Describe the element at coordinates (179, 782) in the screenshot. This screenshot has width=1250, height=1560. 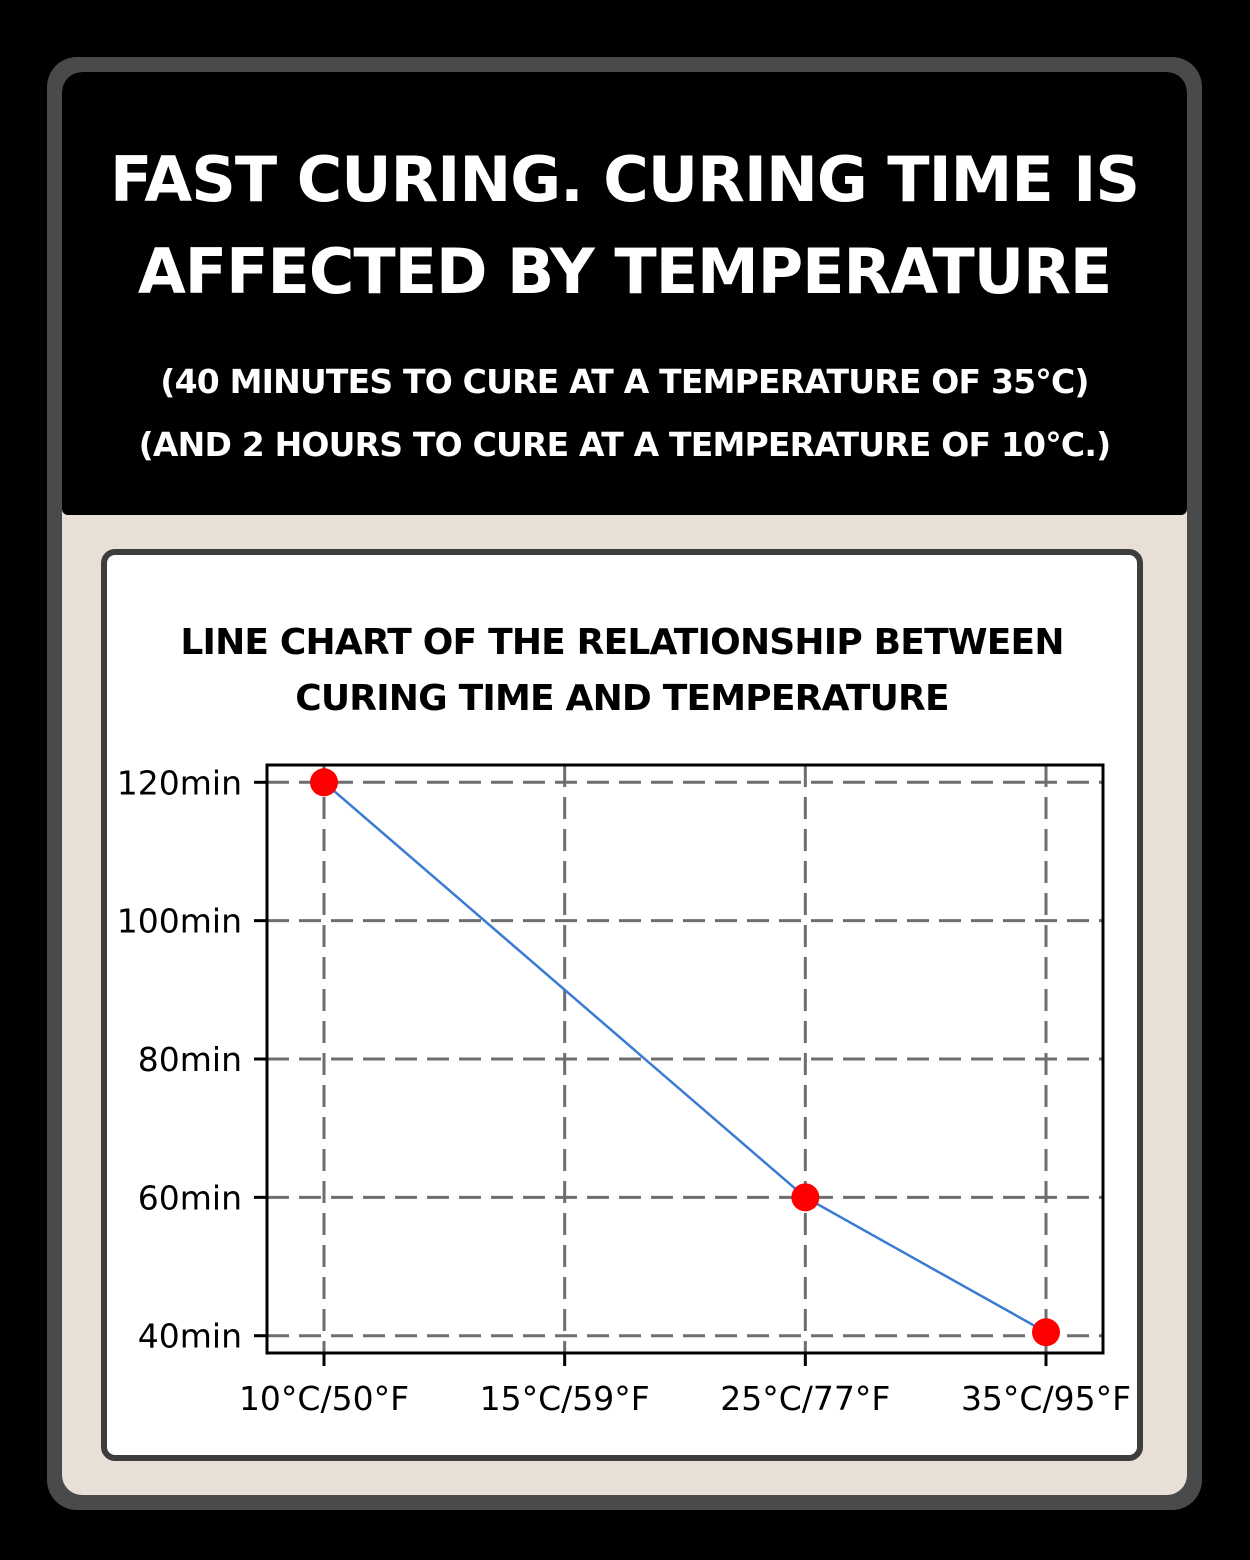
I see `y-tick-label-4: 120min` at that location.